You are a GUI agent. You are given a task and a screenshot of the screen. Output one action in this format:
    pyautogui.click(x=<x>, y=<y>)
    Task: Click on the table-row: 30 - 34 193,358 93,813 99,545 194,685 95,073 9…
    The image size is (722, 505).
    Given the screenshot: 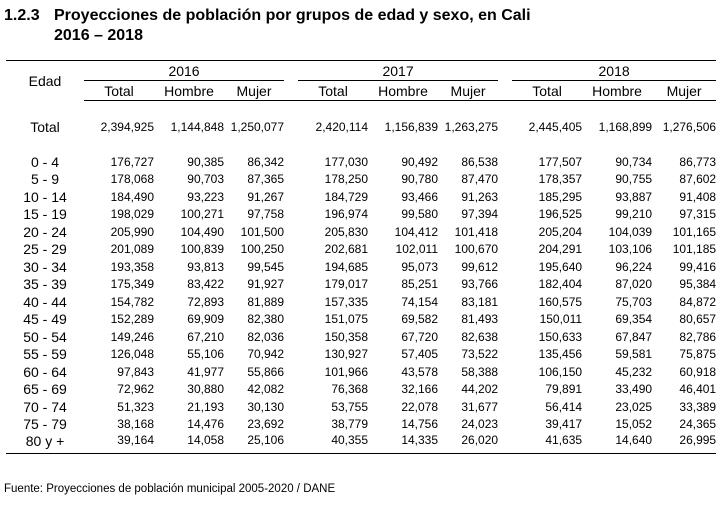 What is the action you would take?
    pyautogui.click(x=361, y=267)
    